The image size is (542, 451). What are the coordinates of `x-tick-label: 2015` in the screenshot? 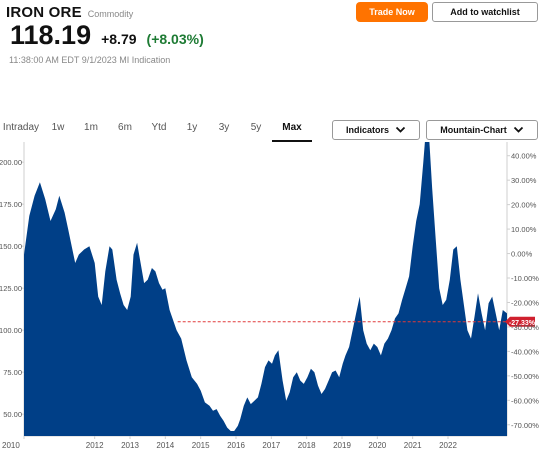 It's located at (201, 445).